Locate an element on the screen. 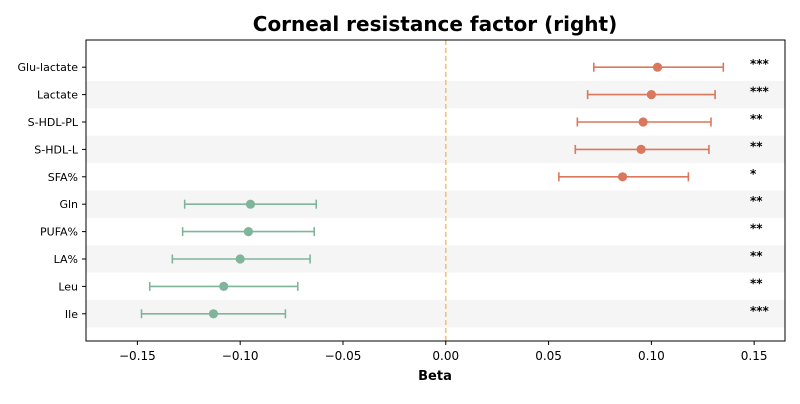  row-6: ** is located at coordinates (472, 229).